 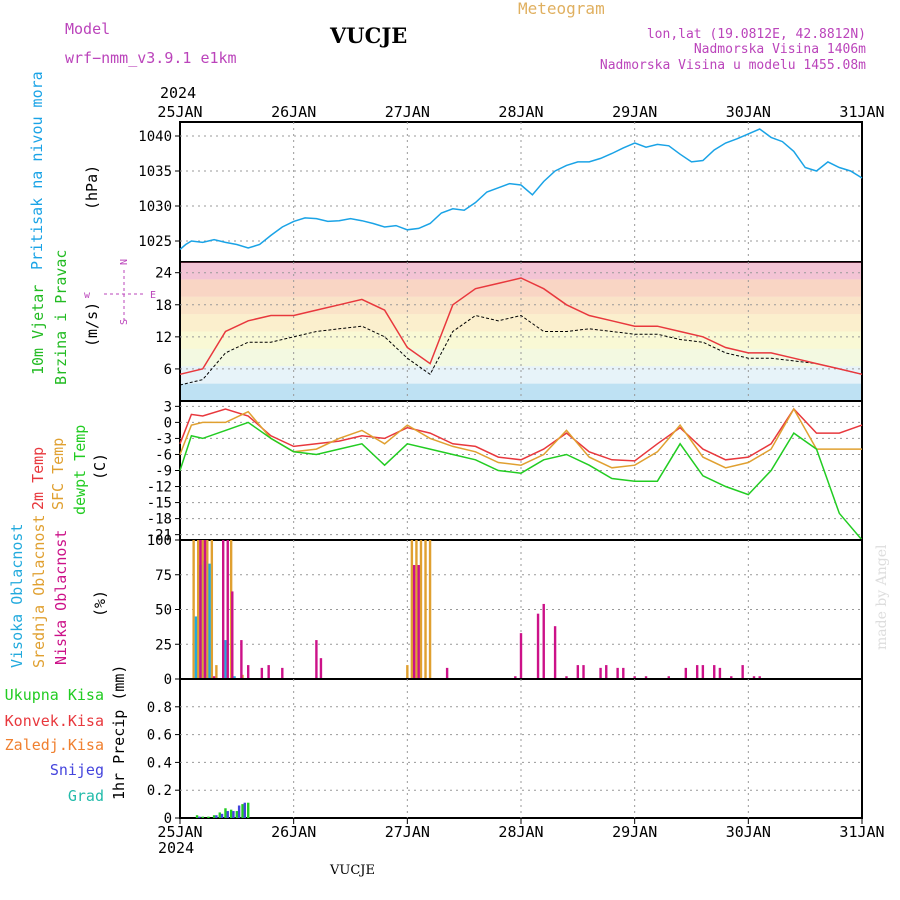 What do you see at coordinates (86, 796) in the screenshot?
I see `precip-legend-label: Grad` at bounding box center [86, 796].